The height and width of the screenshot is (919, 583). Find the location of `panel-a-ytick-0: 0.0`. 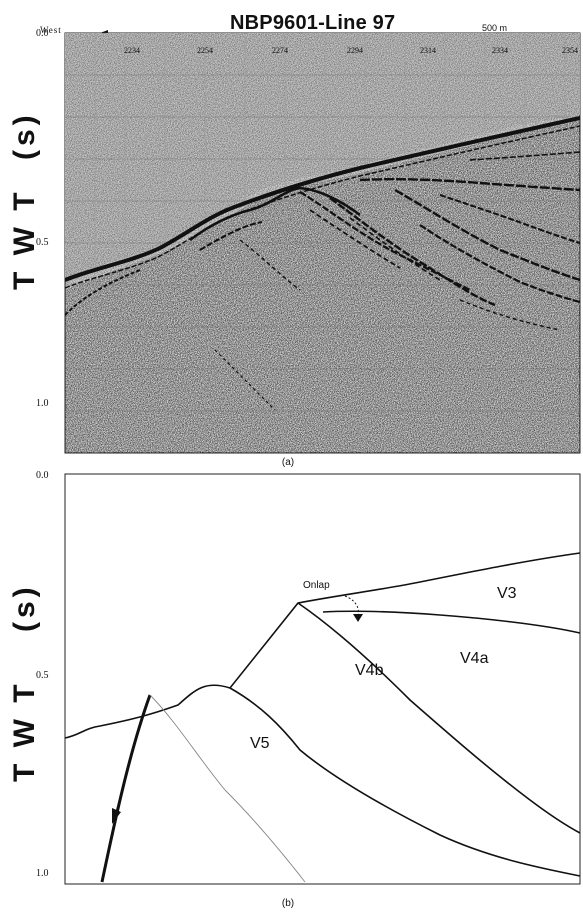

panel-a-ytick-0: 0.0 is located at coordinates (42, 33).